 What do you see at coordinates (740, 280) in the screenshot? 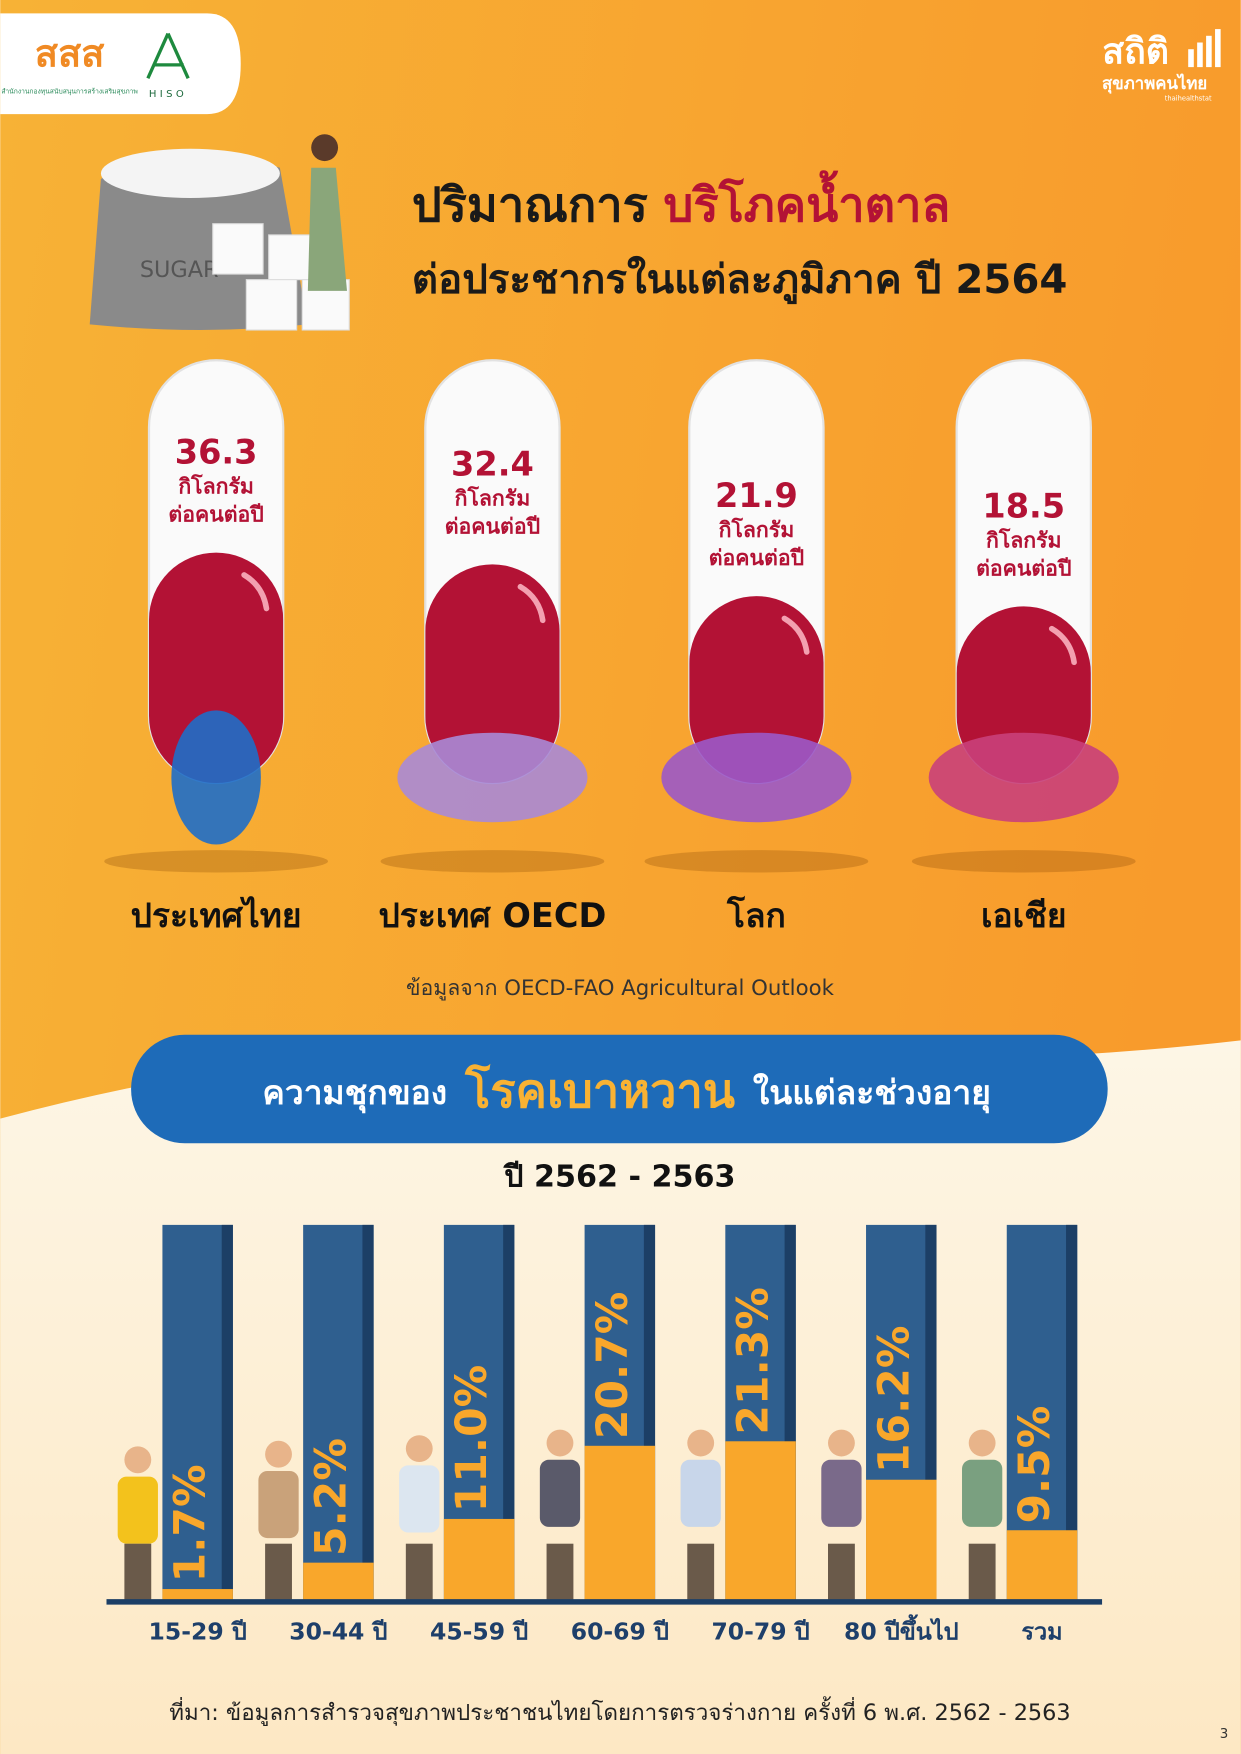
I see `title-line2: ต่อประชากรในแต่ละภูมิภาค ปี 2564` at bounding box center [740, 280].